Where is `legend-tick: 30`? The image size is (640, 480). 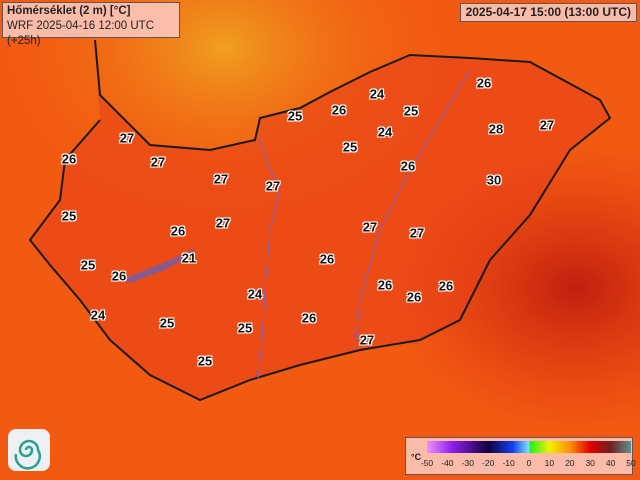
legend-tick: 30 is located at coordinates (590, 463).